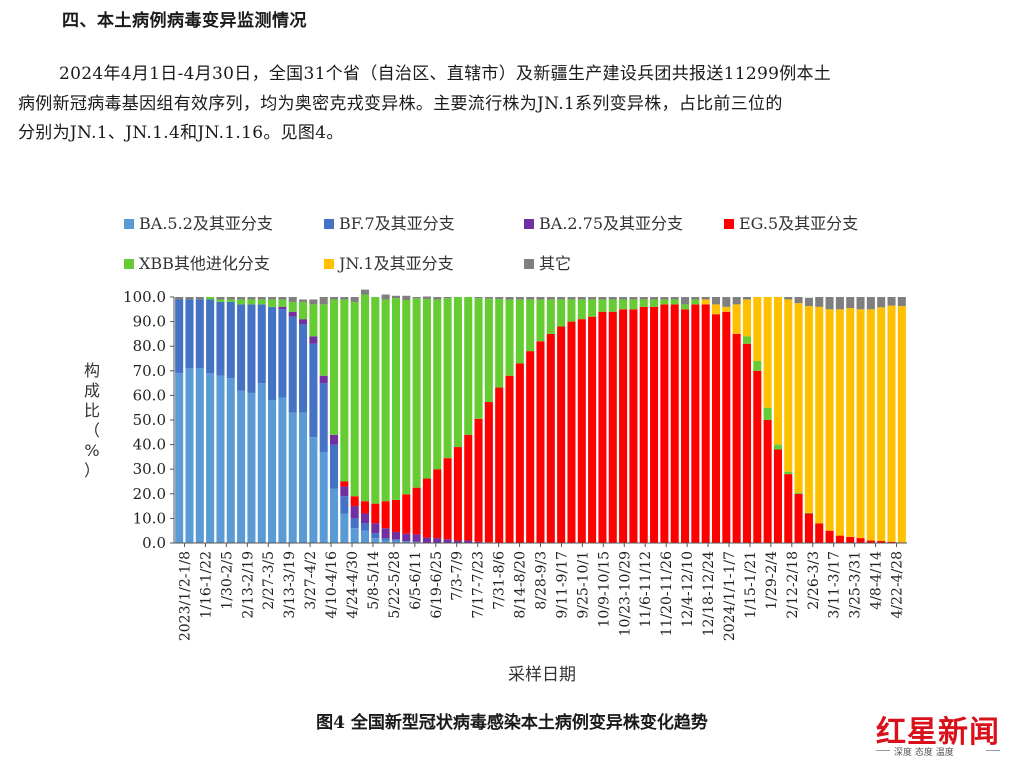 The height and width of the screenshot is (767, 1024). What do you see at coordinates (290, 585) in the screenshot?
I see `x-tick-label: 3/13-3/19` at bounding box center [290, 585].